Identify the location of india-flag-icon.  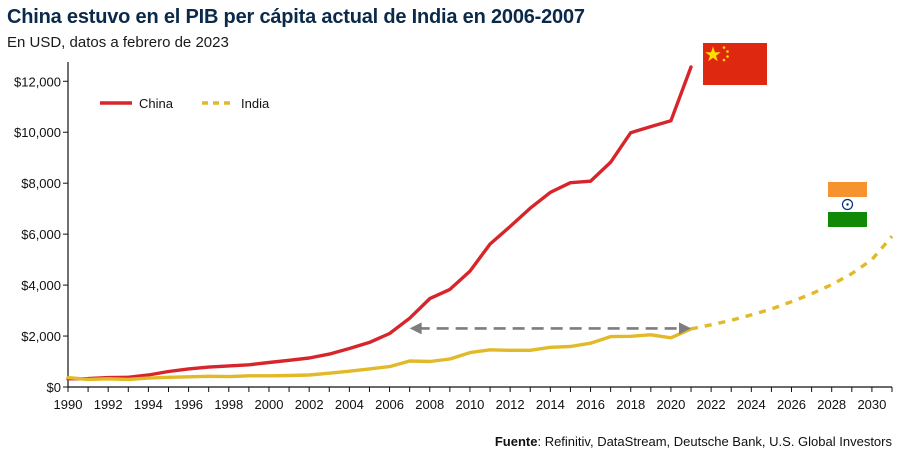
(847, 204).